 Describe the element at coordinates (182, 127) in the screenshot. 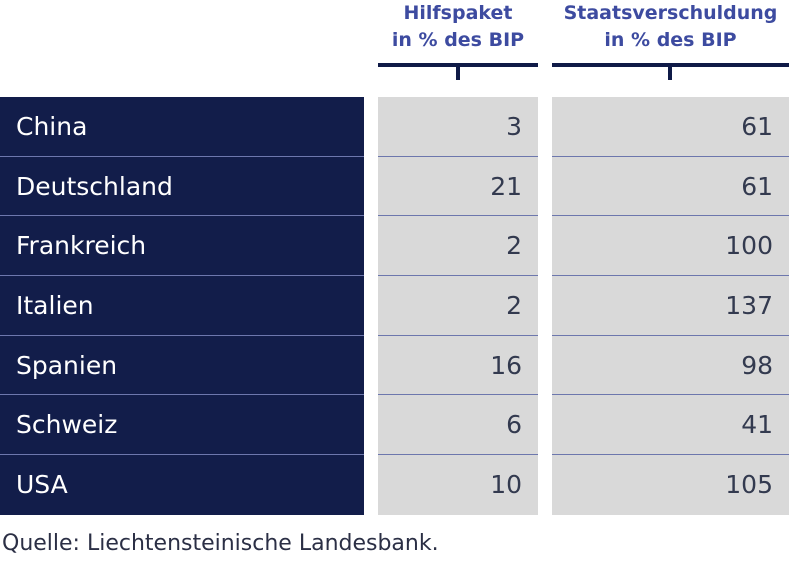

I see `country-cell: China` at that location.